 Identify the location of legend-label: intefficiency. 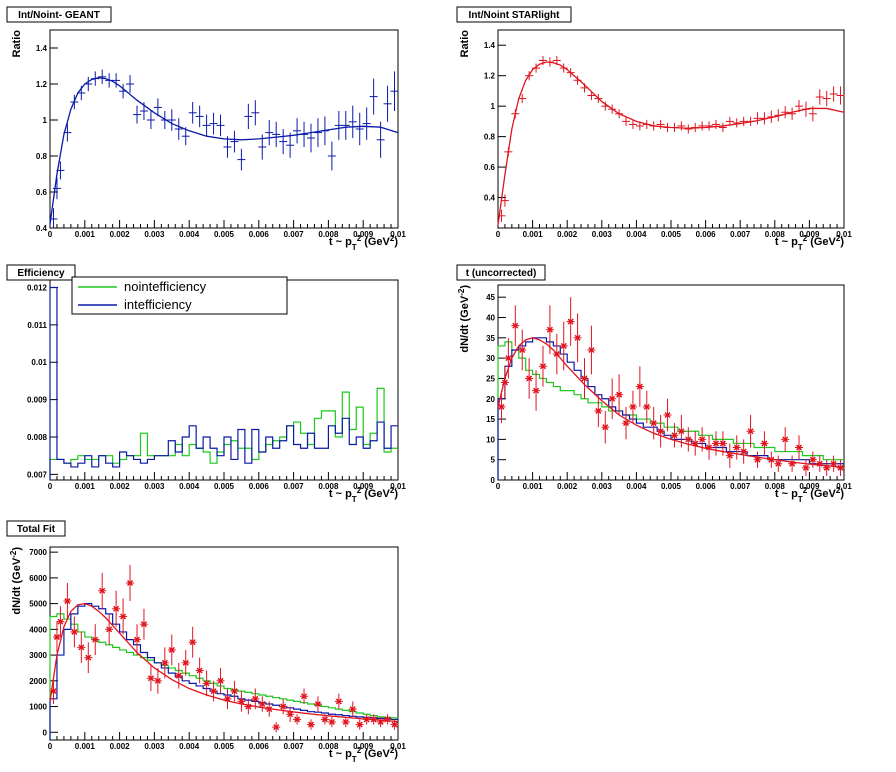
(158, 304).